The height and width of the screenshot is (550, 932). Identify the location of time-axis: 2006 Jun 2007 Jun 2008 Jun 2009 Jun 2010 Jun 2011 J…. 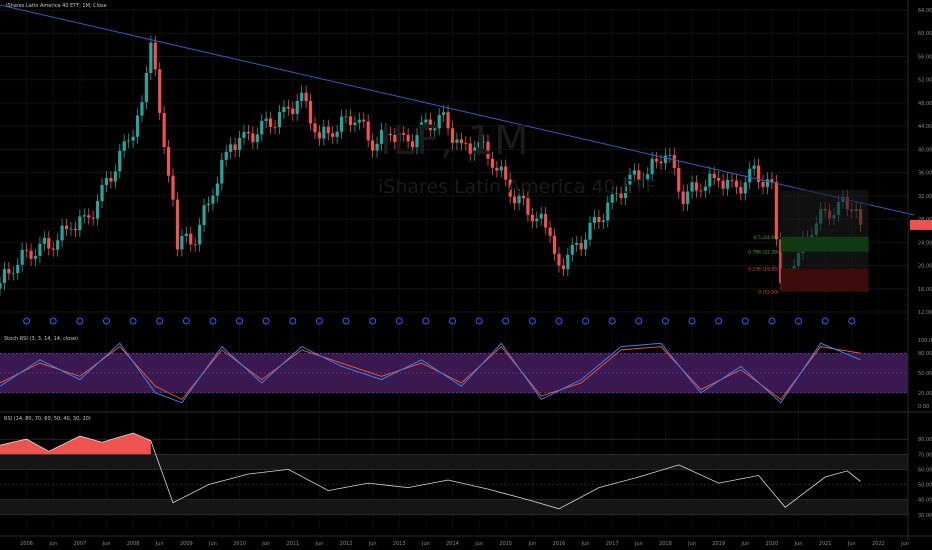
(464, 544).